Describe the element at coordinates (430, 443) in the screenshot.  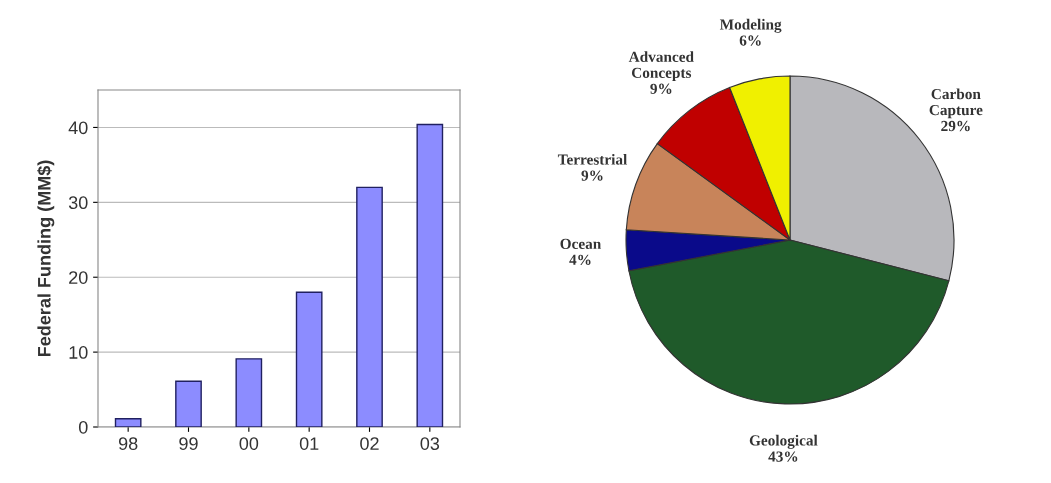
I see `x-tick-label: 03` at that location.